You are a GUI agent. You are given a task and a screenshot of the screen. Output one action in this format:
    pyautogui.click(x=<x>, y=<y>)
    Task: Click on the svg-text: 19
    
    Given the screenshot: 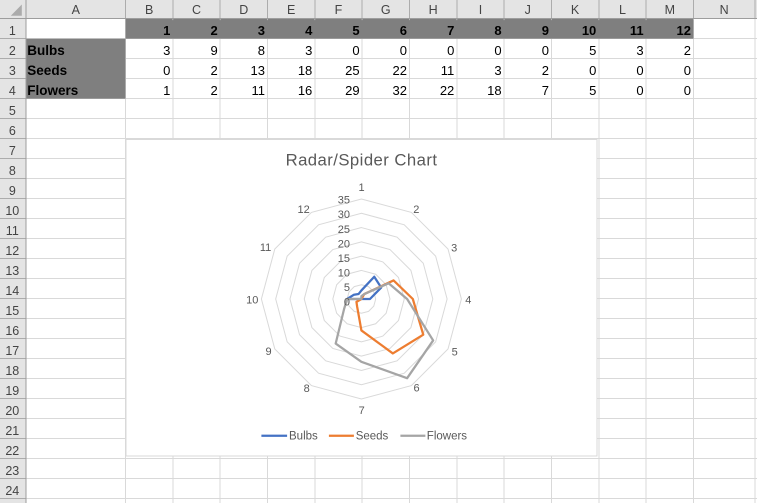 What is the action you would take?
    pyautogui.click(x=12, y=391)
    